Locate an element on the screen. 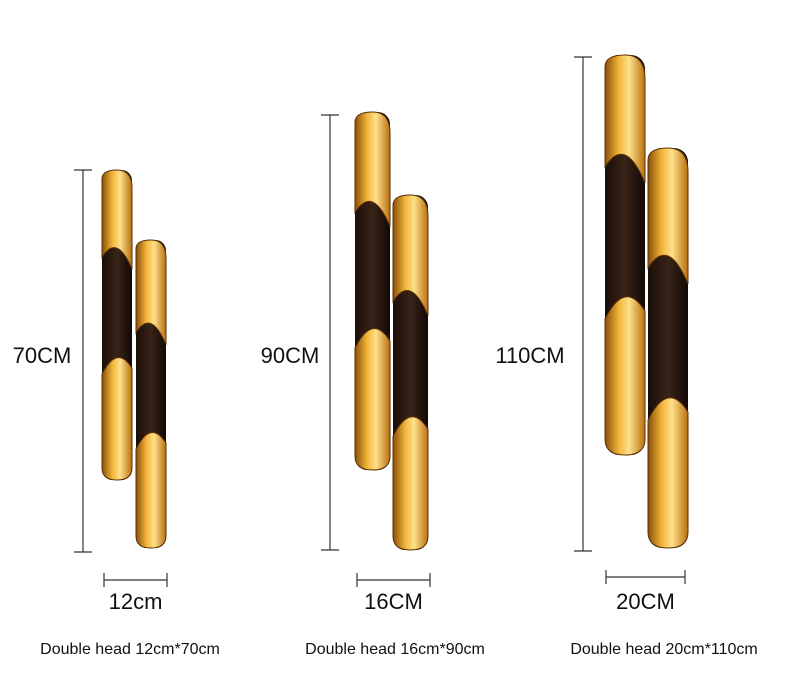  height-label: 110CM is located at coordinates (529, 355).